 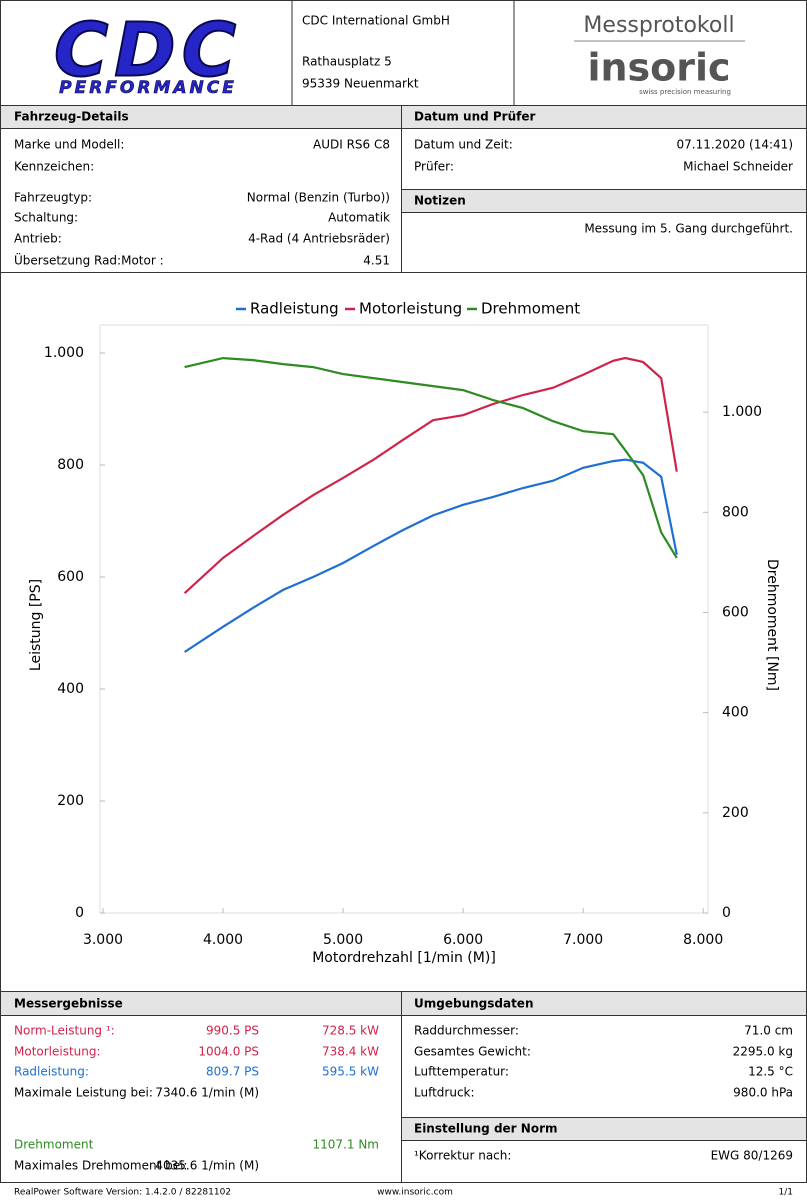 I want to click on field-label: Übersetzung Rad:Motor :, so click(x=89, y=260).